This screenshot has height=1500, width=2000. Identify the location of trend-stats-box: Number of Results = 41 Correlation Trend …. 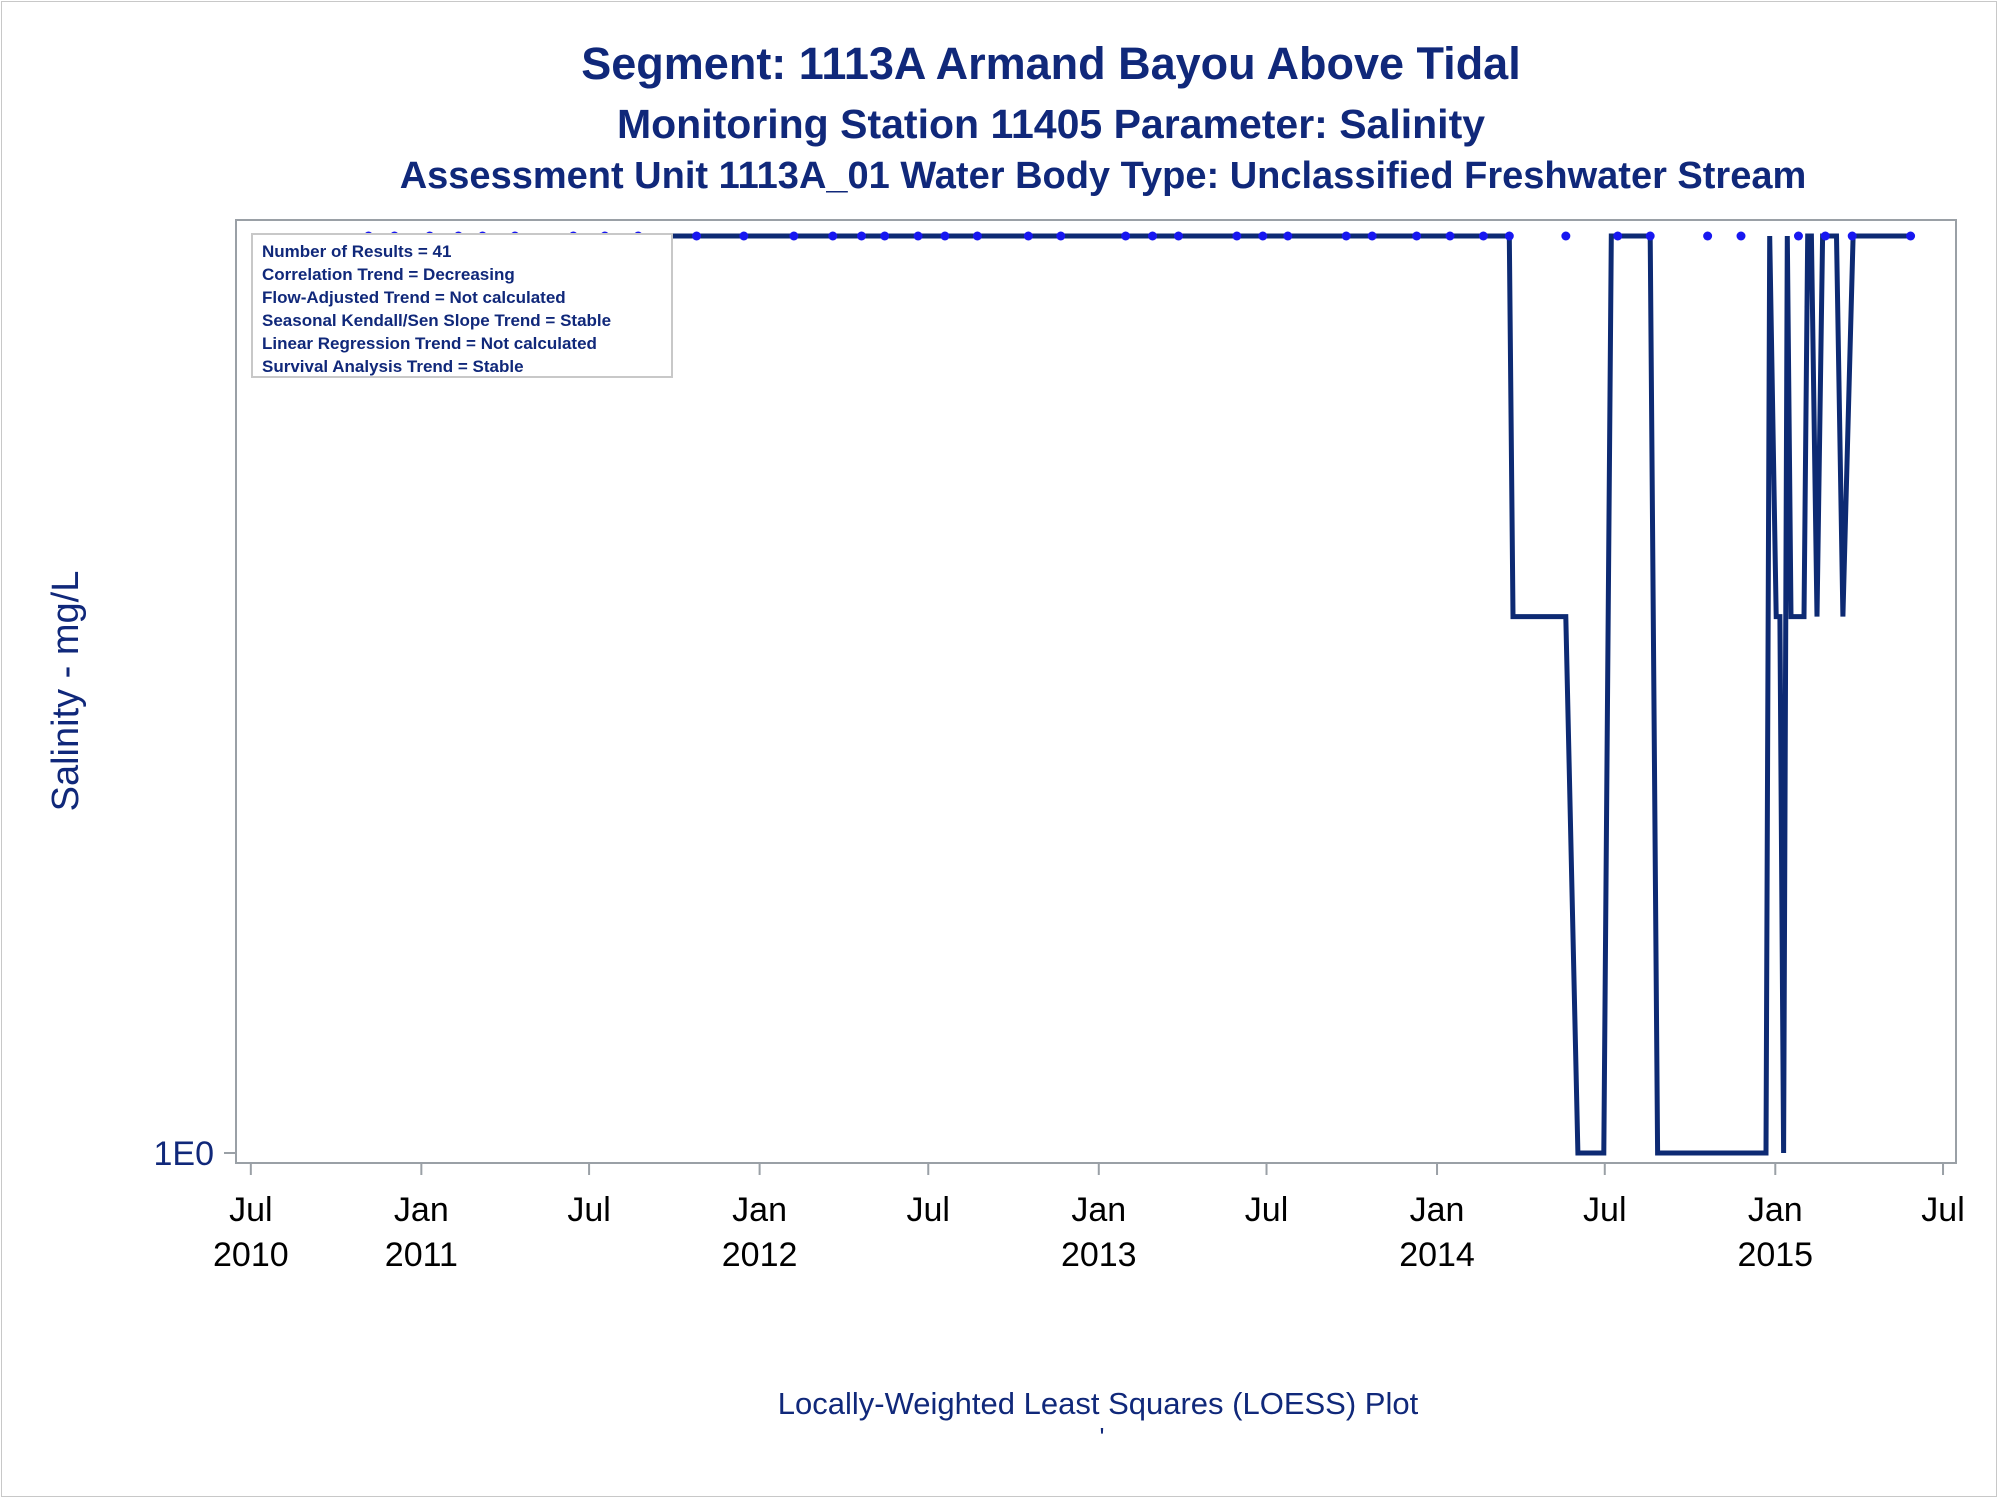
(462, 305).